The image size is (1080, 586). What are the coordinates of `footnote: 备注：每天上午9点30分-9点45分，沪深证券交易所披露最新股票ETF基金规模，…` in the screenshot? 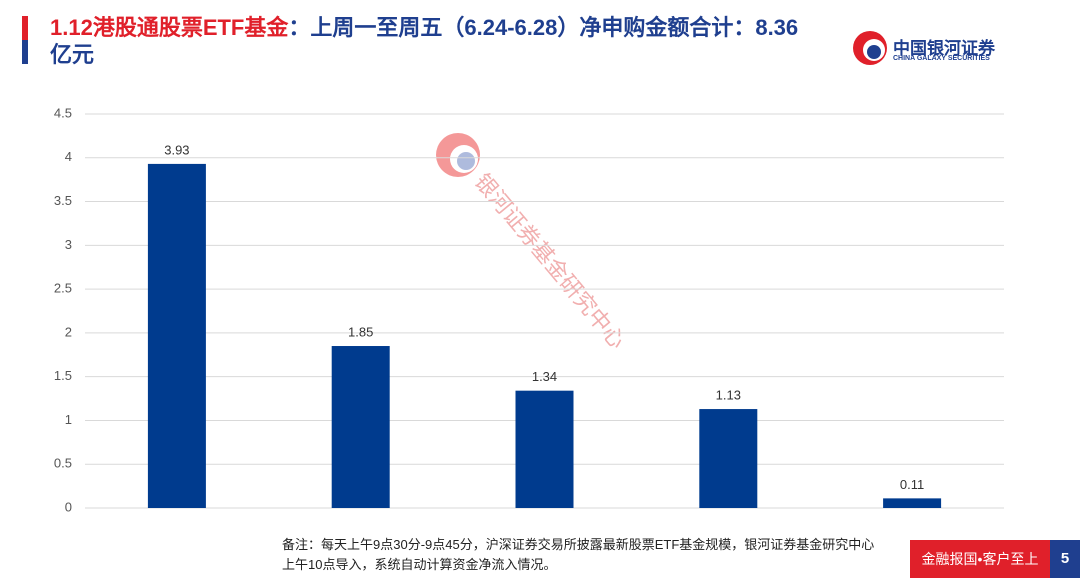 It's located at (578, 544).